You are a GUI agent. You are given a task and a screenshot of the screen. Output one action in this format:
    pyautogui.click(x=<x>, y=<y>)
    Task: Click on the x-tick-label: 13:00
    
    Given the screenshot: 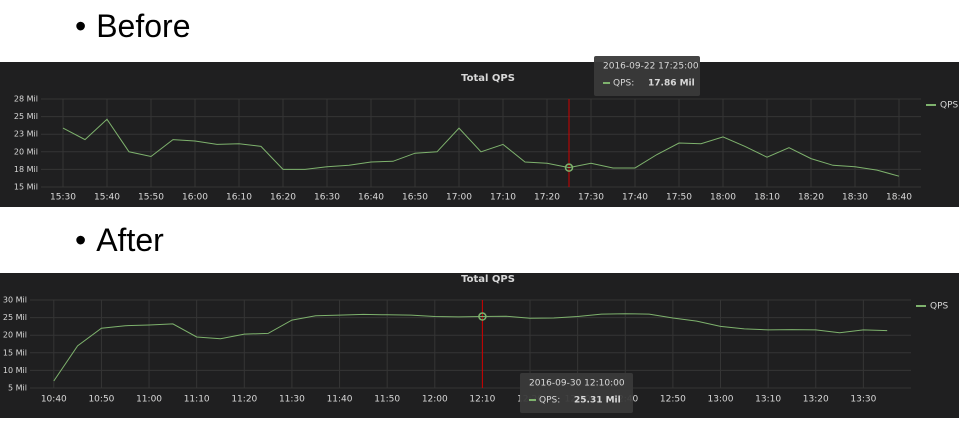 What is the action you would take?
    pyautogui.click(x=721, y=400)
    